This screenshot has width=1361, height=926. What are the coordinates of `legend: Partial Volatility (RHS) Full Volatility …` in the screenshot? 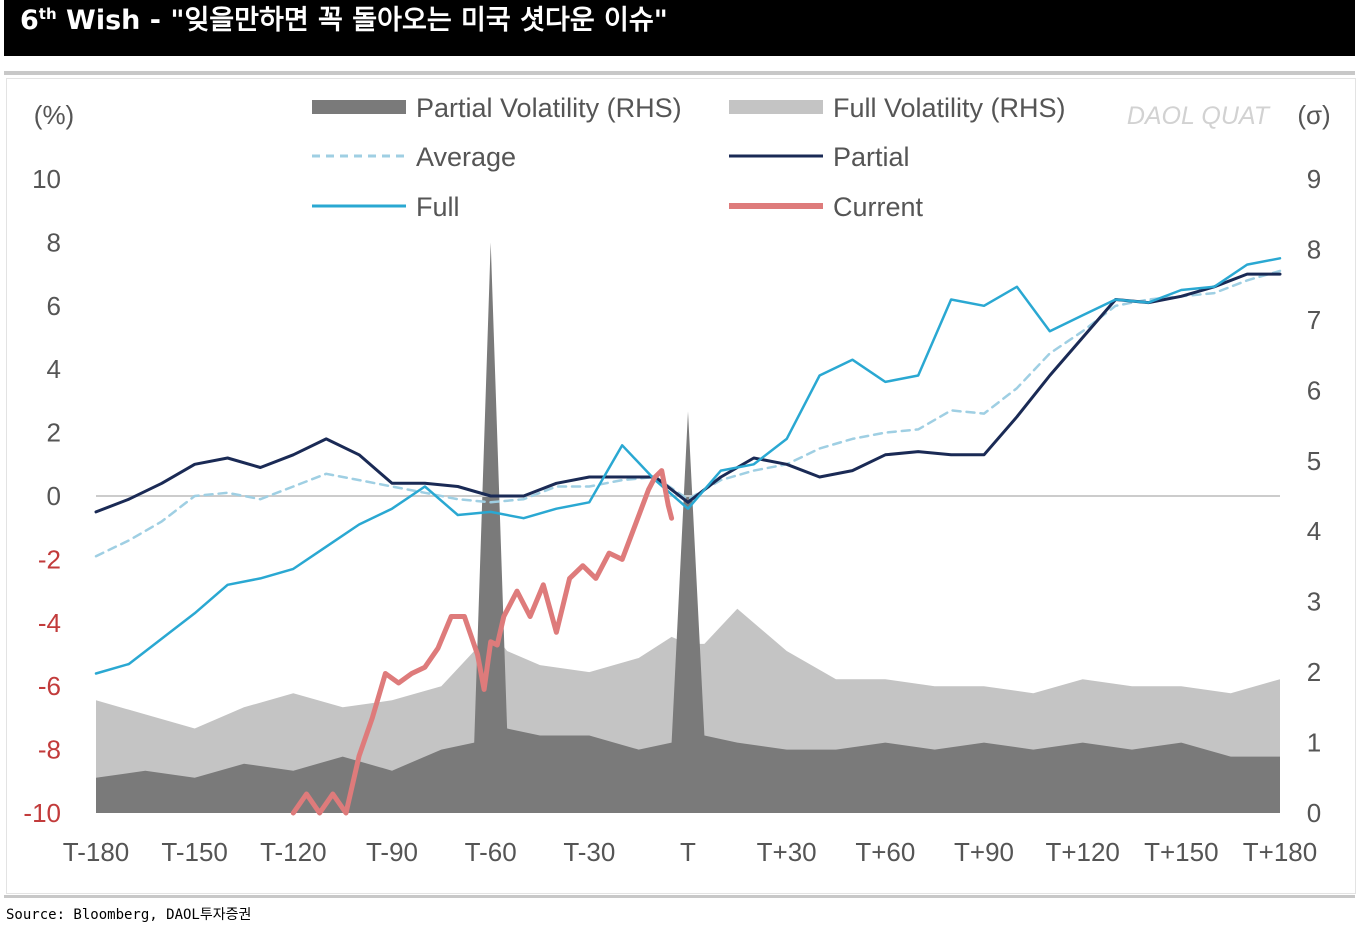 It's located at (689, 157).